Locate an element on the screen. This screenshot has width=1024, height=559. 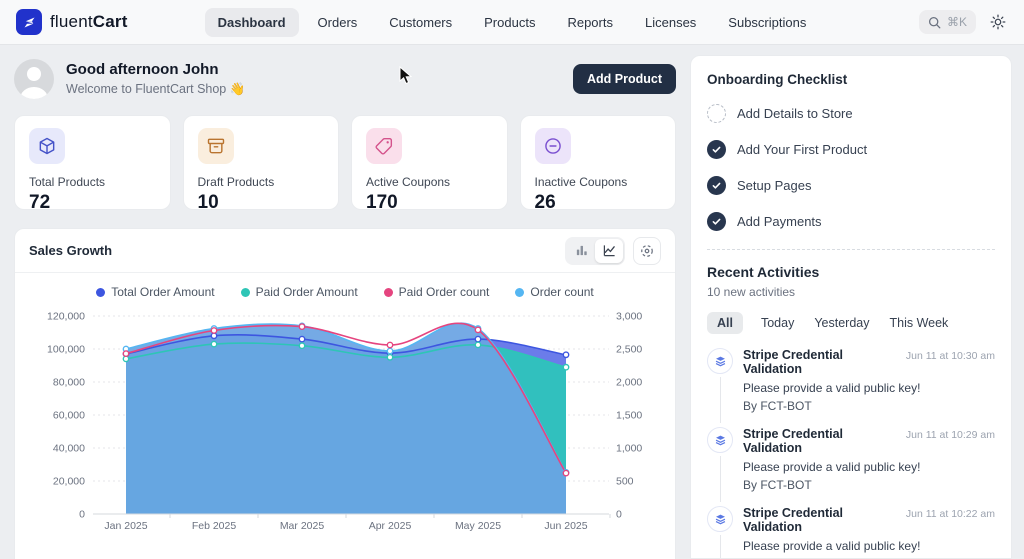
svg-text: 100,000 is located at coordinates (66, 350).